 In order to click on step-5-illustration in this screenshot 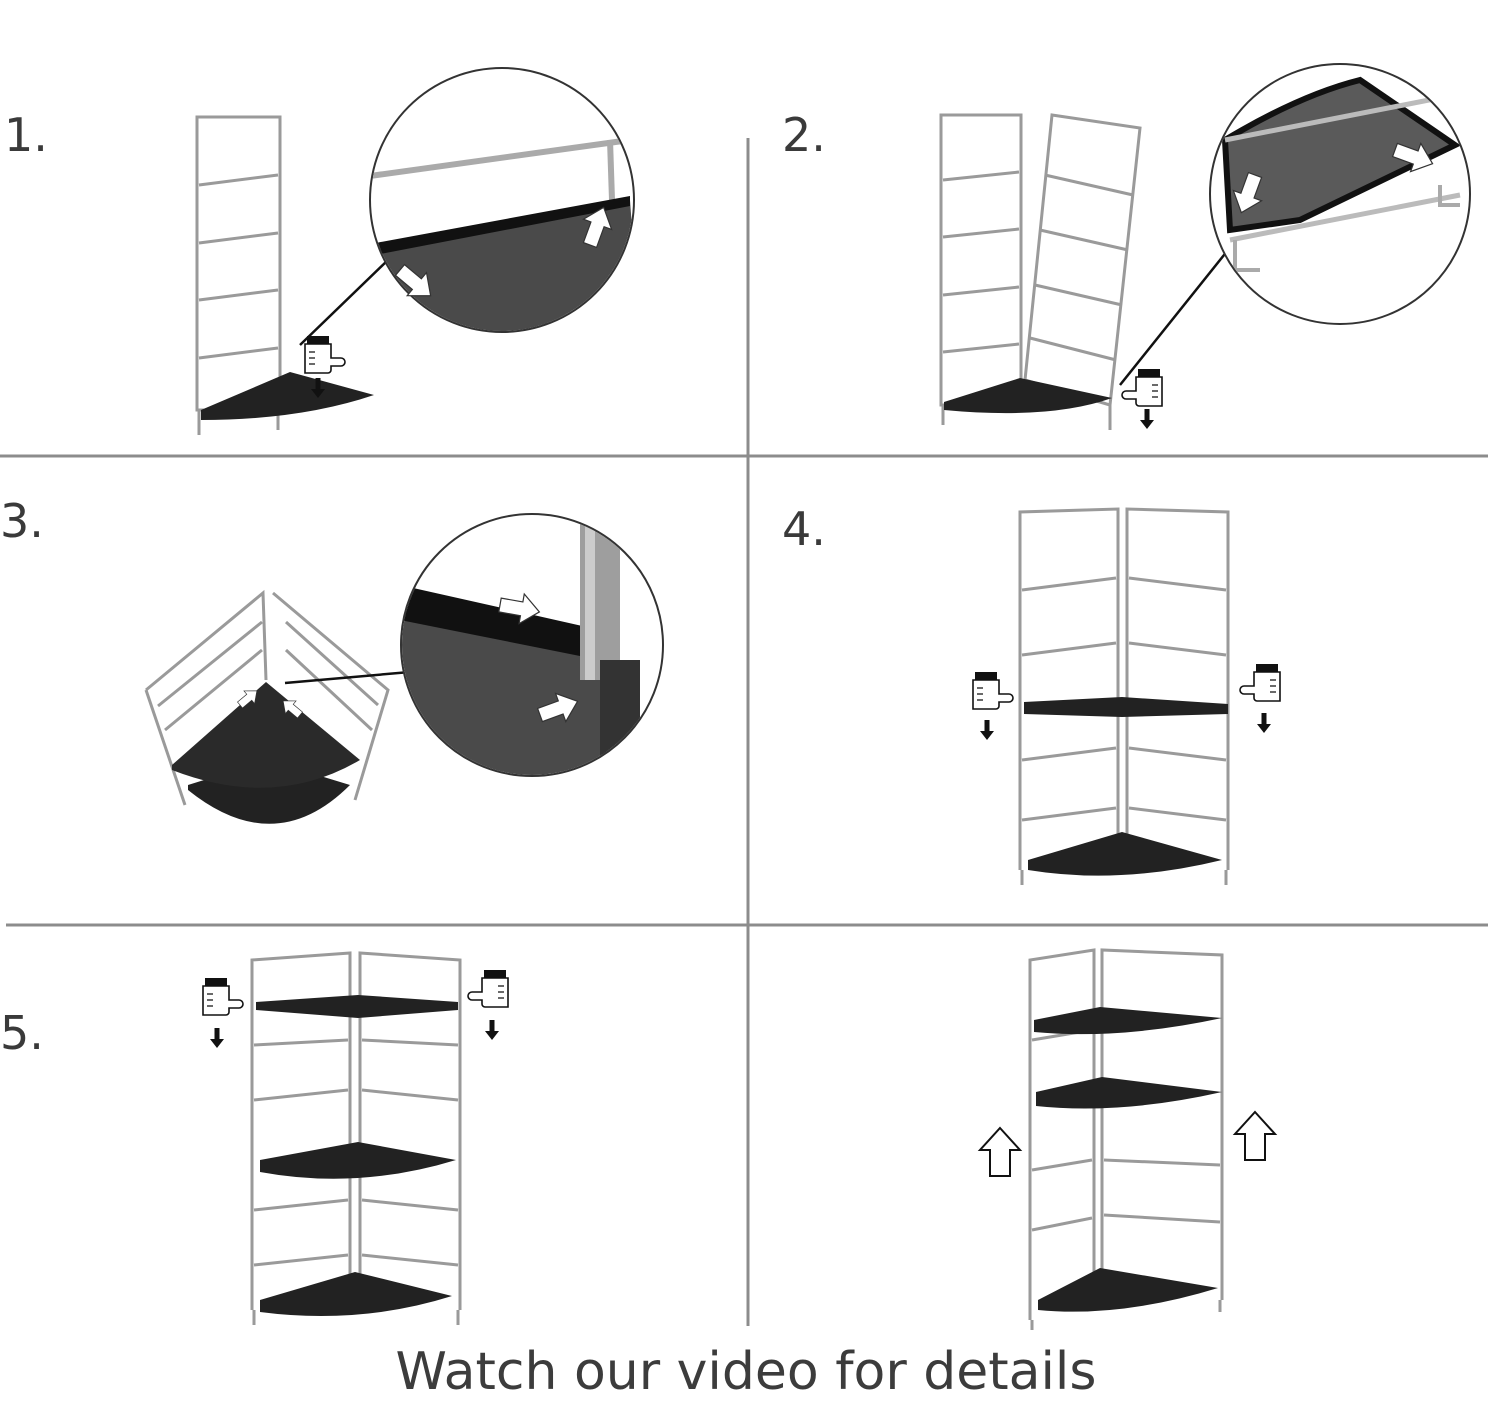, I will do `click(355, 1138)`.